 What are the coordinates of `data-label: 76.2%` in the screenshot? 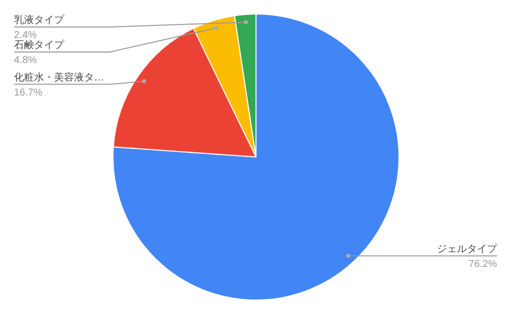 It's located at (483, 264).